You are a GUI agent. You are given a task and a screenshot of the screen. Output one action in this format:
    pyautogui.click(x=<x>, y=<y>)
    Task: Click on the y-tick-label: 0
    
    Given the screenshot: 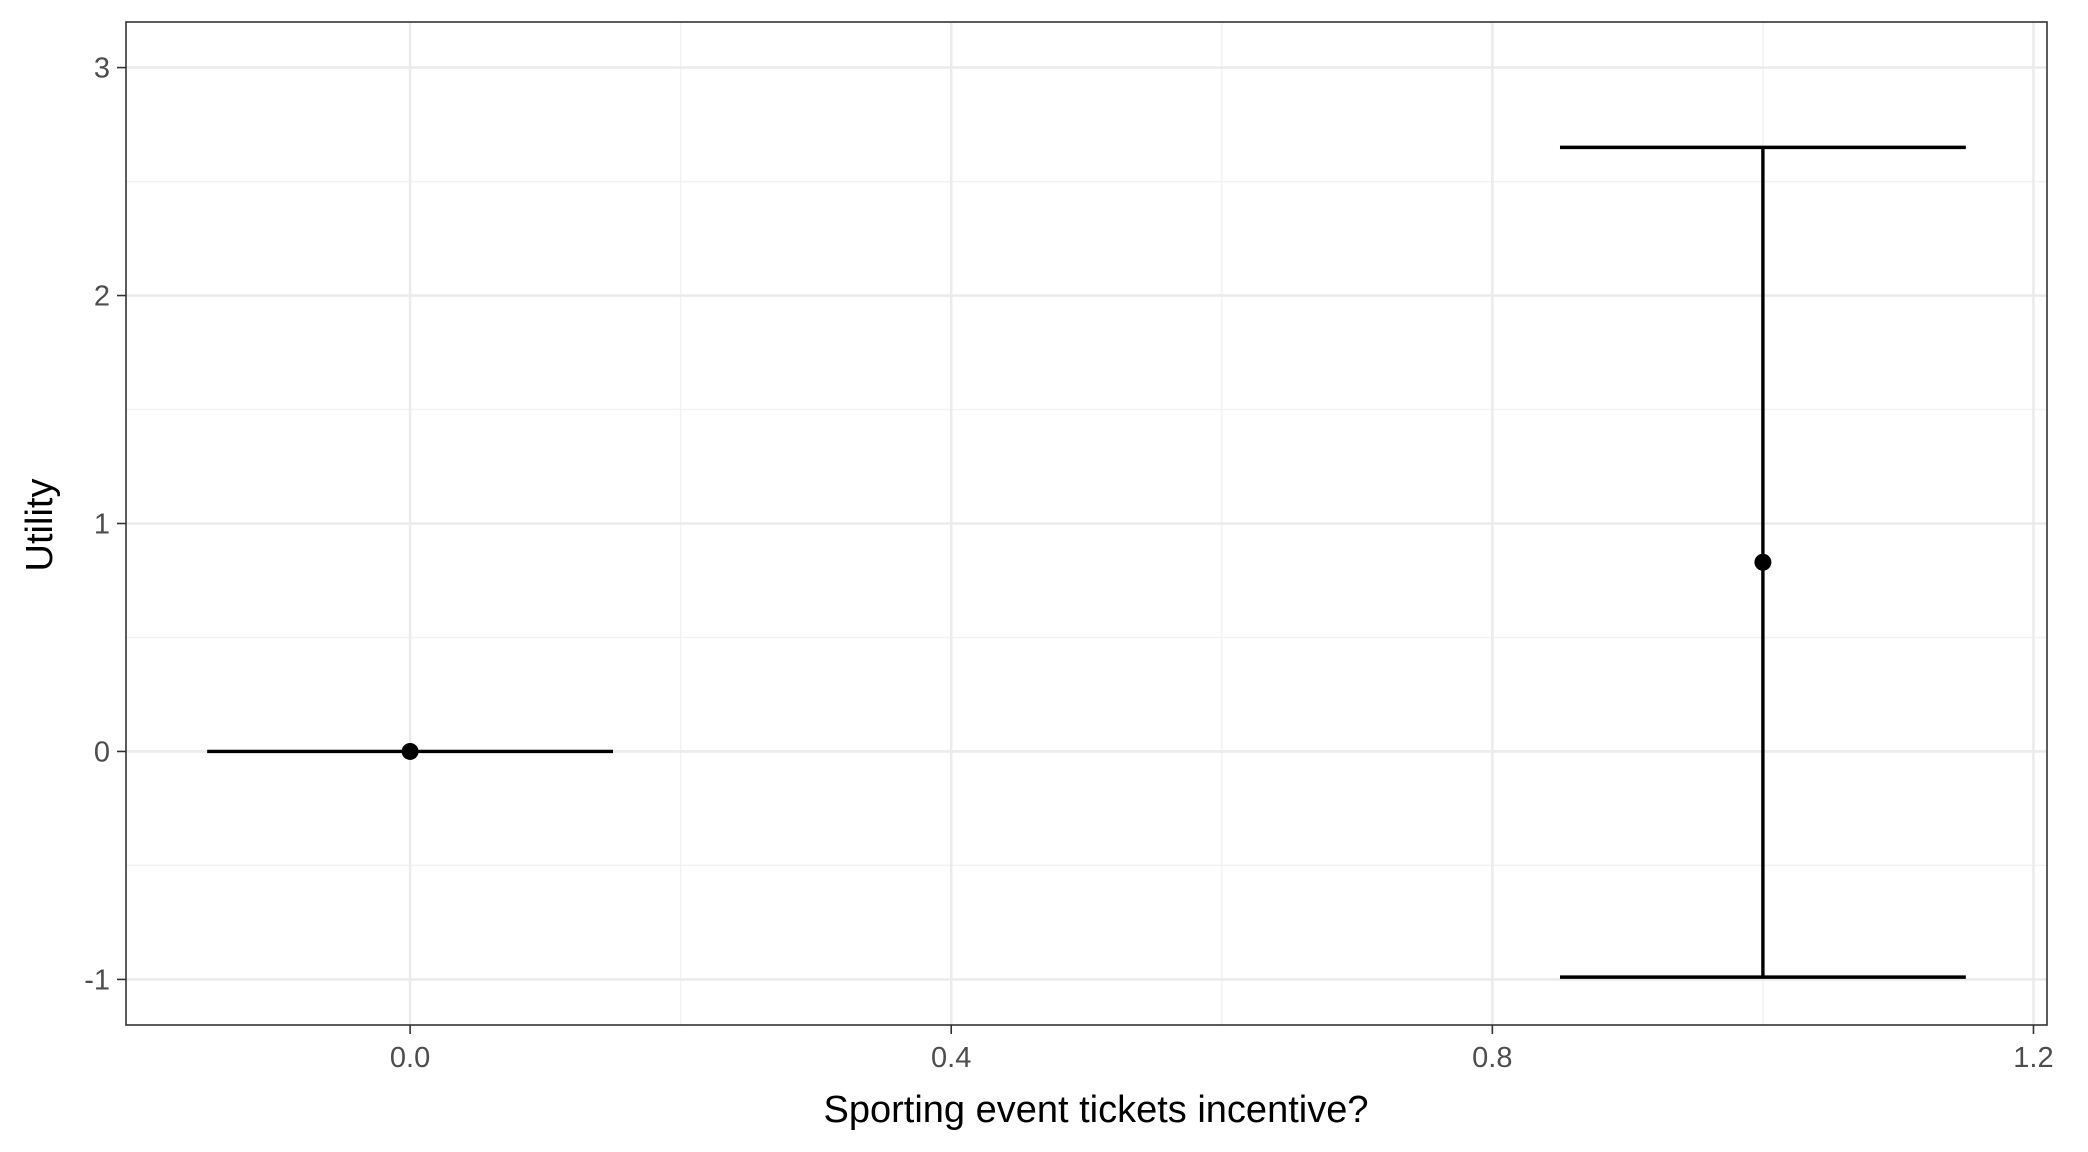 What is the action you would take?
    pyautogui.click(x=102, y=752)
    